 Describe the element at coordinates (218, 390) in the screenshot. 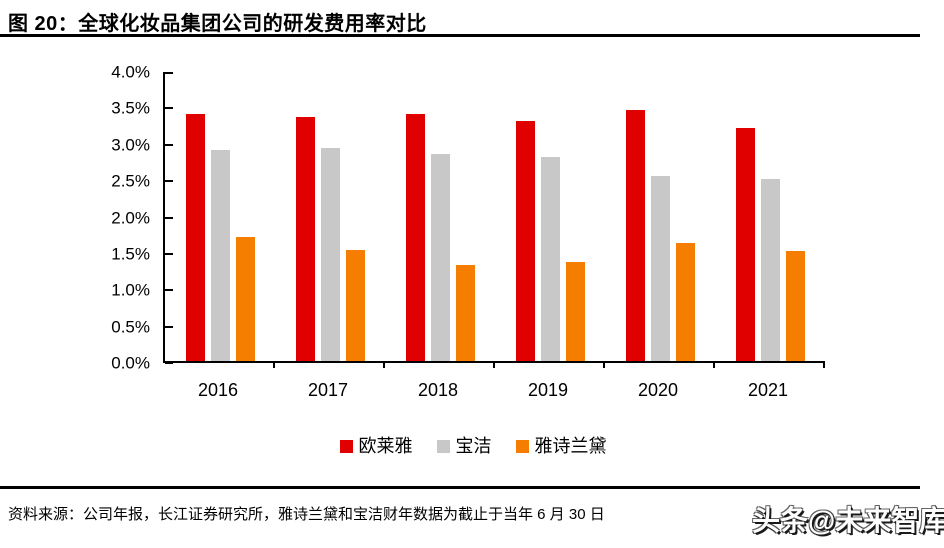

I see `x-axis-label-2016: 2016` at that location.